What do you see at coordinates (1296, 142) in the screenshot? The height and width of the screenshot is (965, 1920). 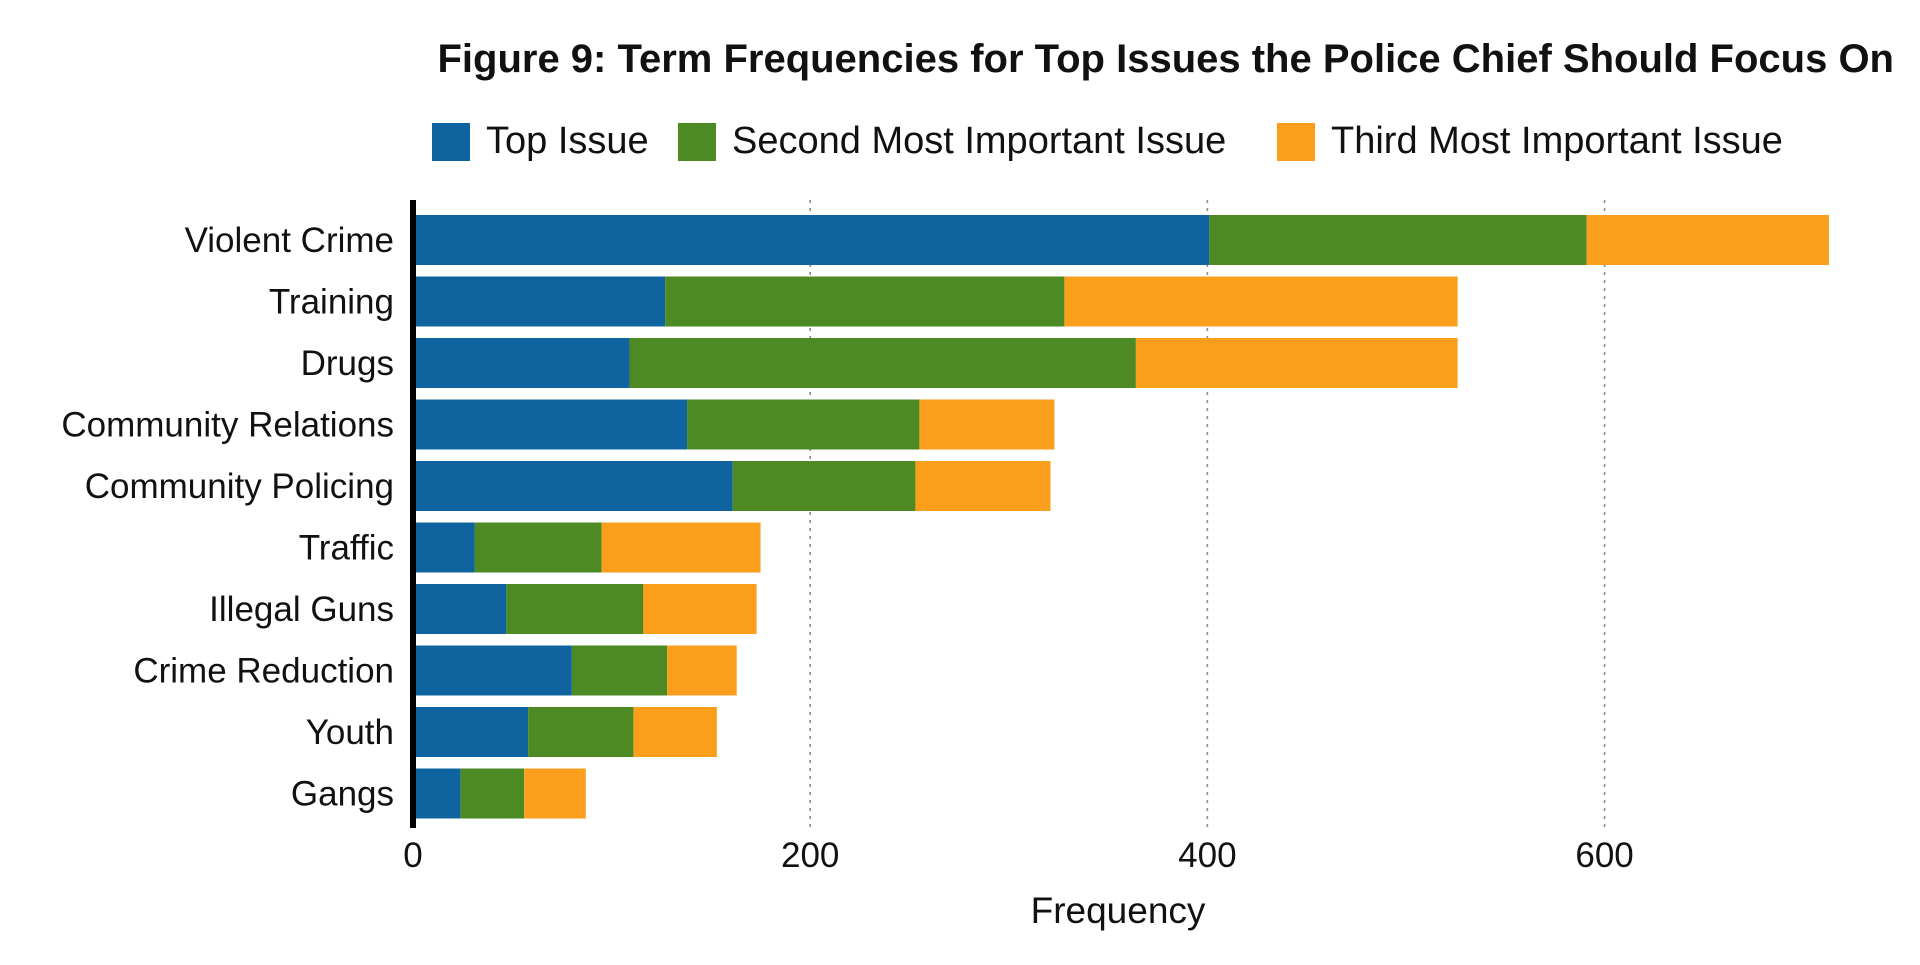 I see `legend-swatch-third-most-important-issue` at bounding box center [1296, 142].